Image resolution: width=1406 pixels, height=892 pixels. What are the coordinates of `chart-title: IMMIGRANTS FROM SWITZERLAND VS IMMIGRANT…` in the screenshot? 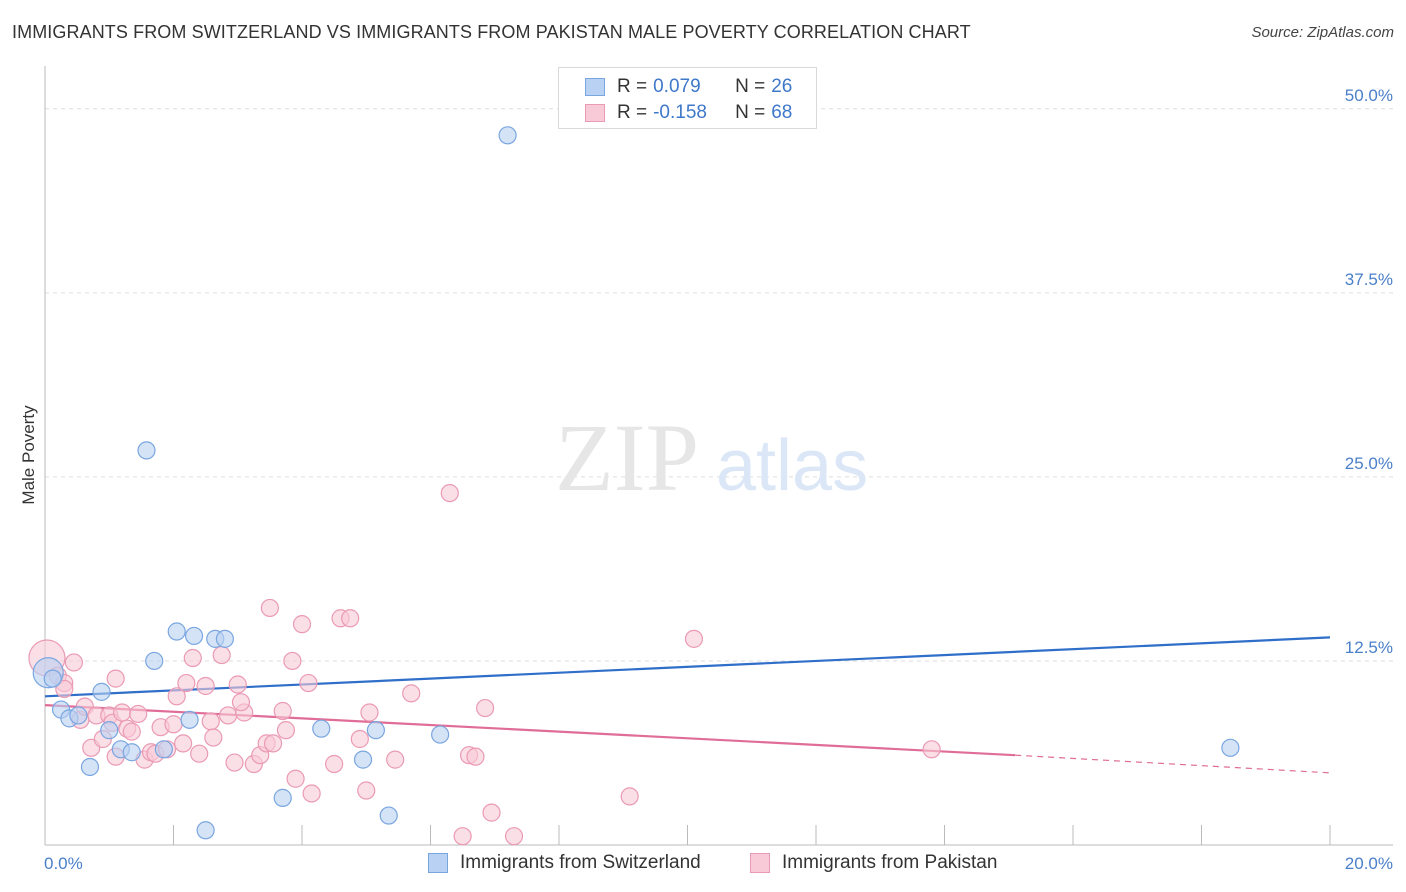 It's located at (491, 32).